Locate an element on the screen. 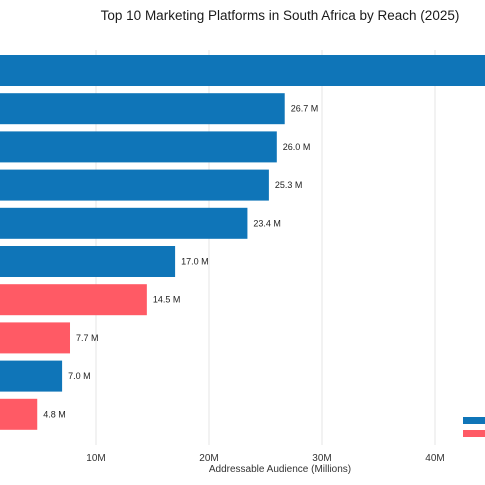 This screenshot has width=485, height=485. x-axis-title: Addressable Audience (Millions) is located at coordinates (280, 469).